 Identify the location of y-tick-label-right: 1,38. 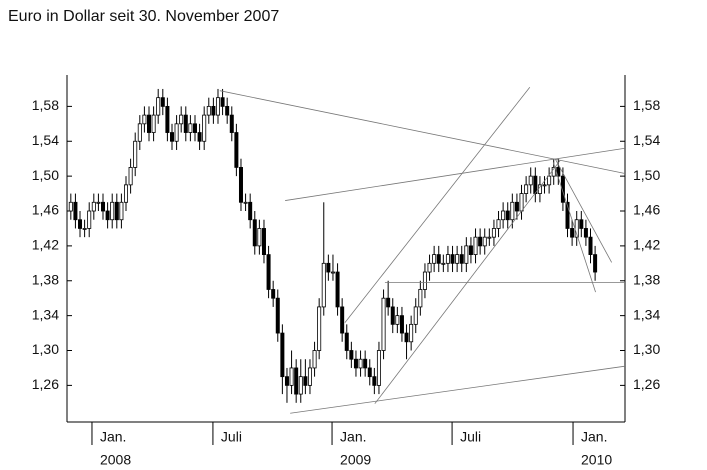
(646, 279).